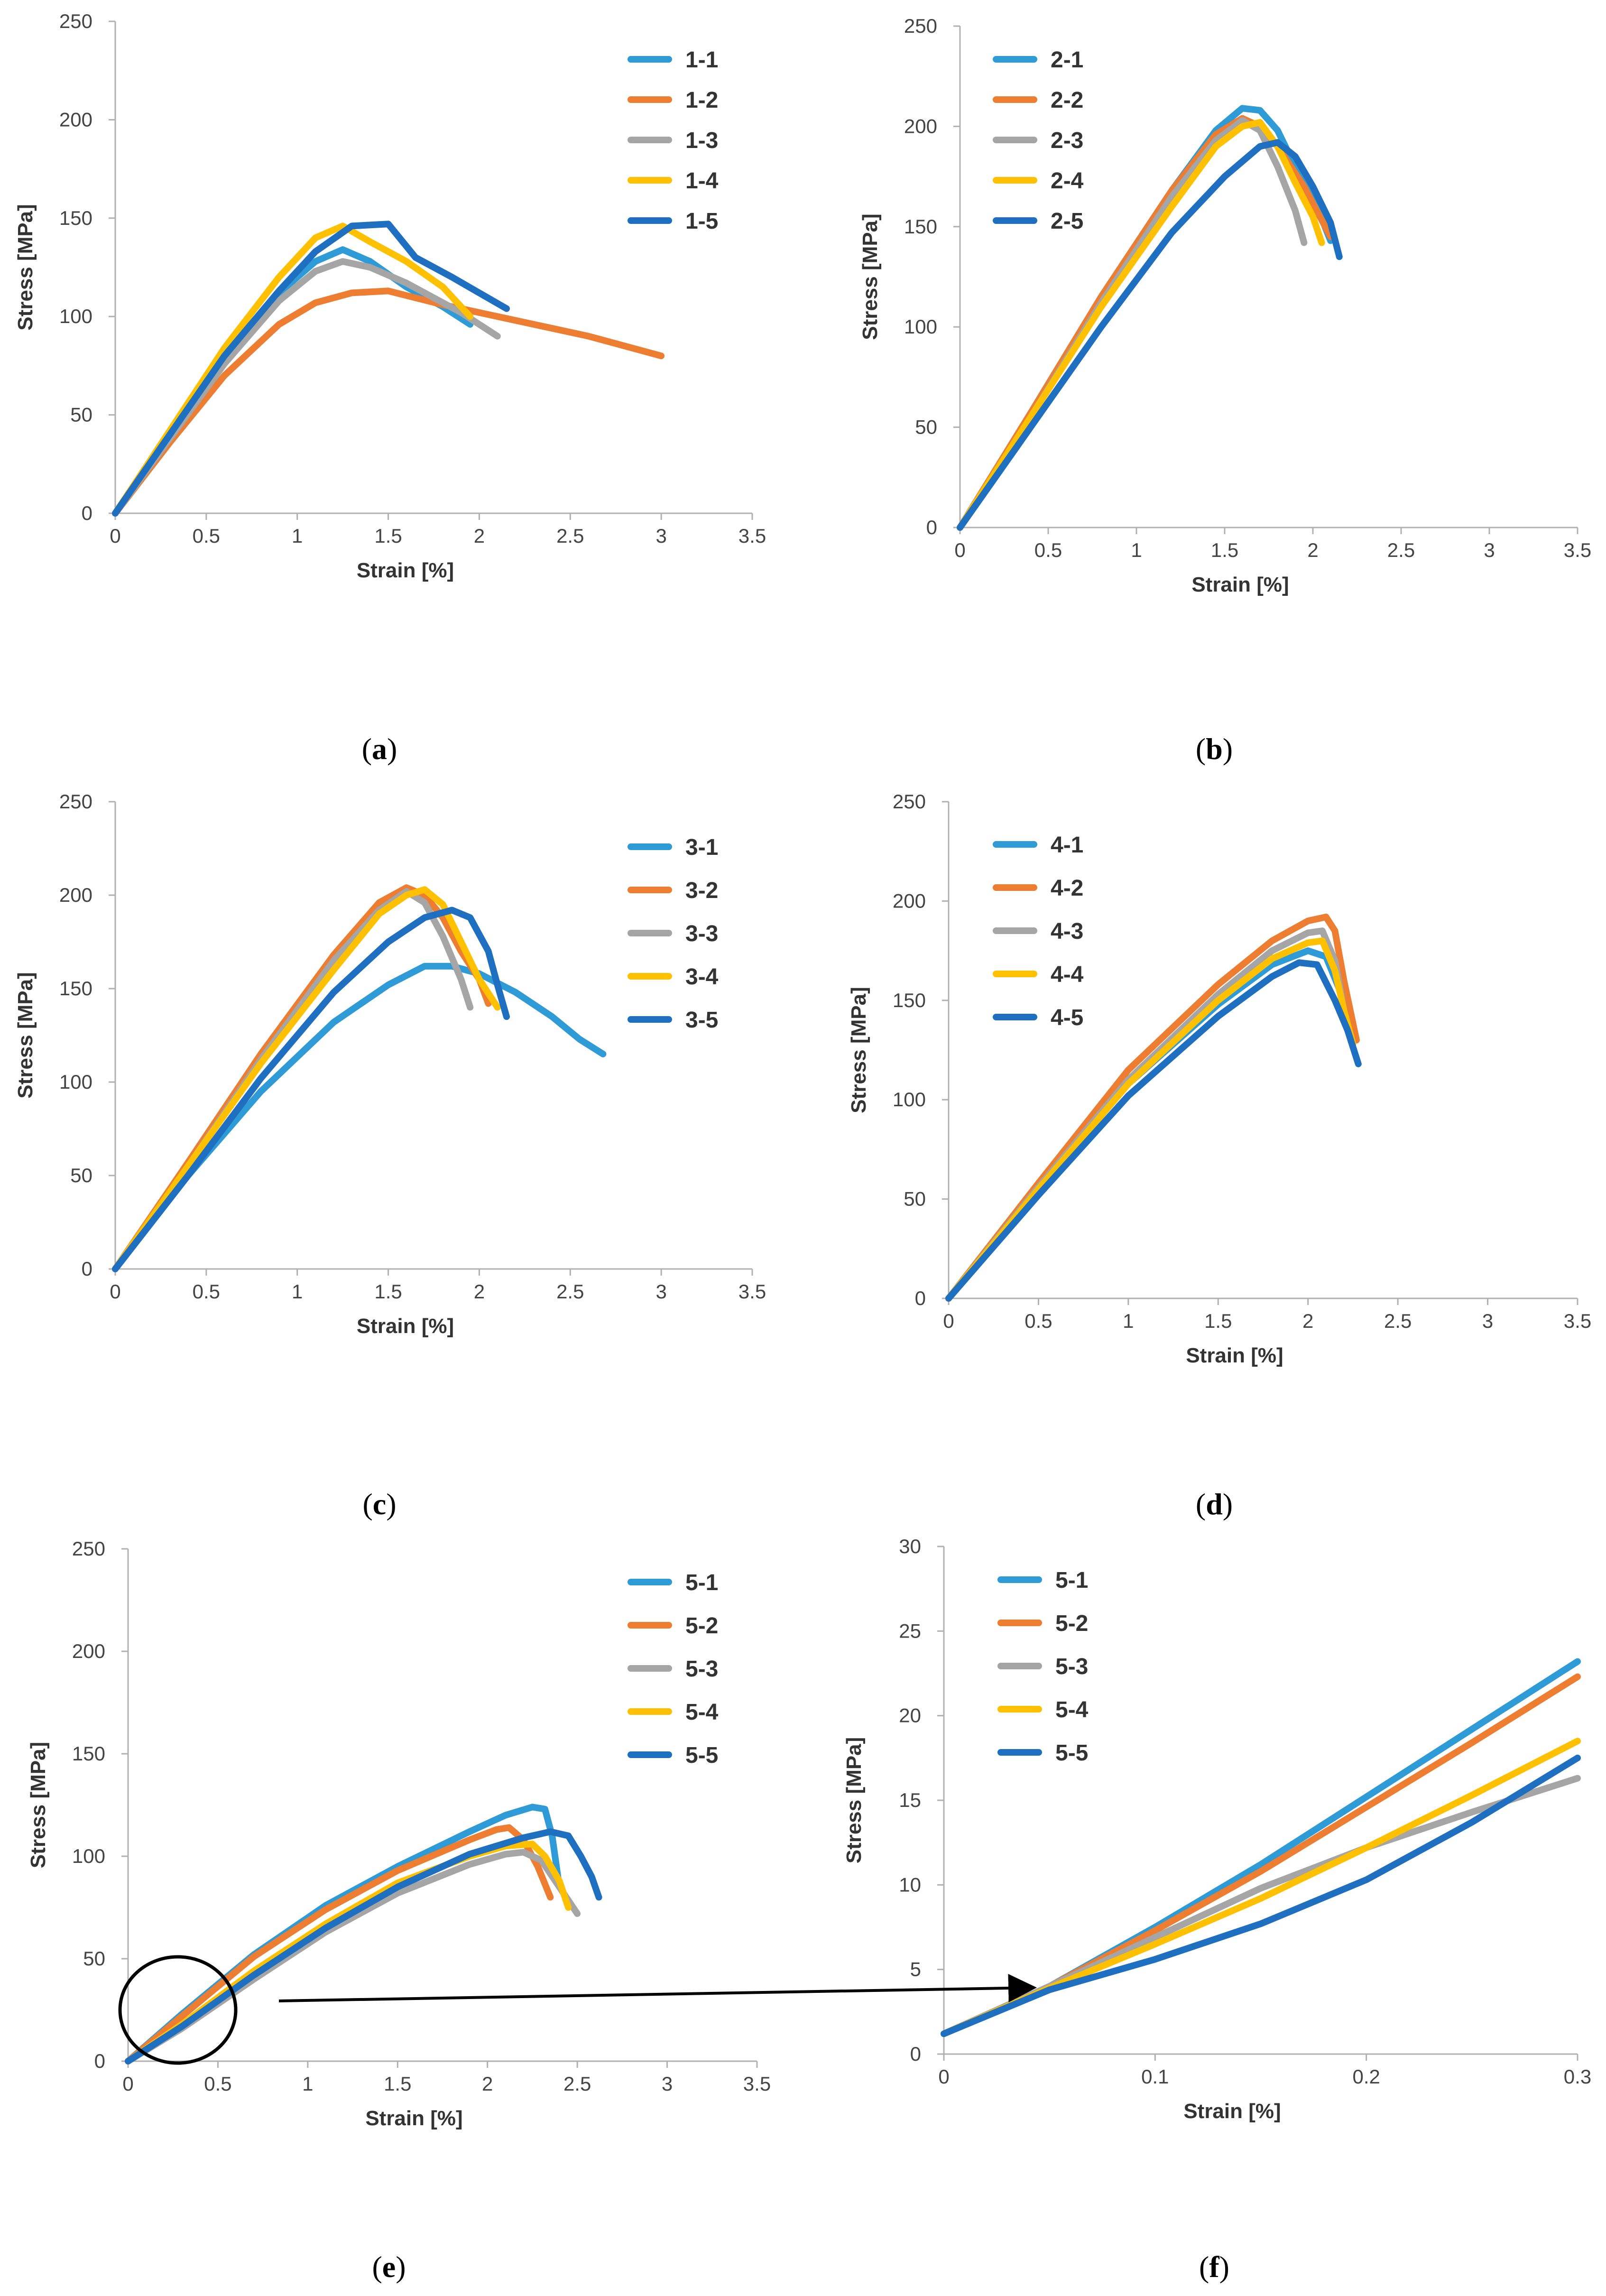  I want to click on legend-label-2-4: 2-4, so click(1067, 181).